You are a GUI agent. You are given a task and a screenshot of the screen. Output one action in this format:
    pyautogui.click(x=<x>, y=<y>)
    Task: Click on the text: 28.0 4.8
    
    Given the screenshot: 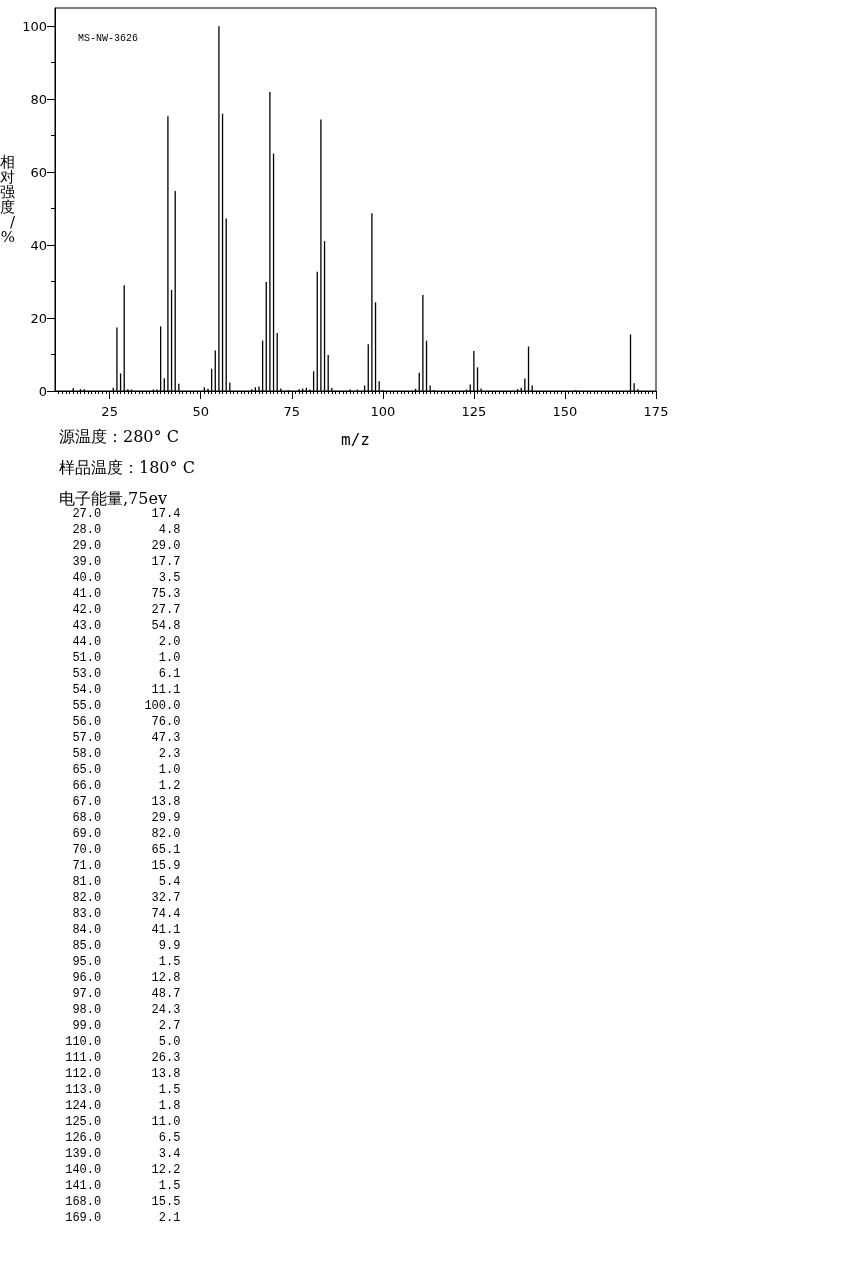 What is the action you would take?
    pyautogui.click(x=126, y=530)
    